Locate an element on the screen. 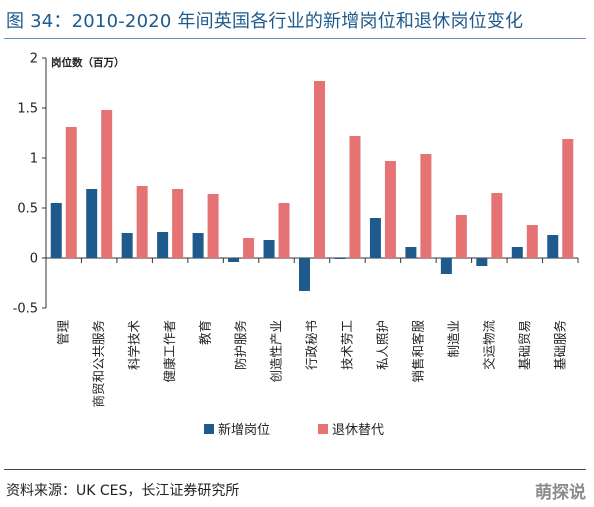  x-tick-label: 教育 is located at coordinates (205, 332).